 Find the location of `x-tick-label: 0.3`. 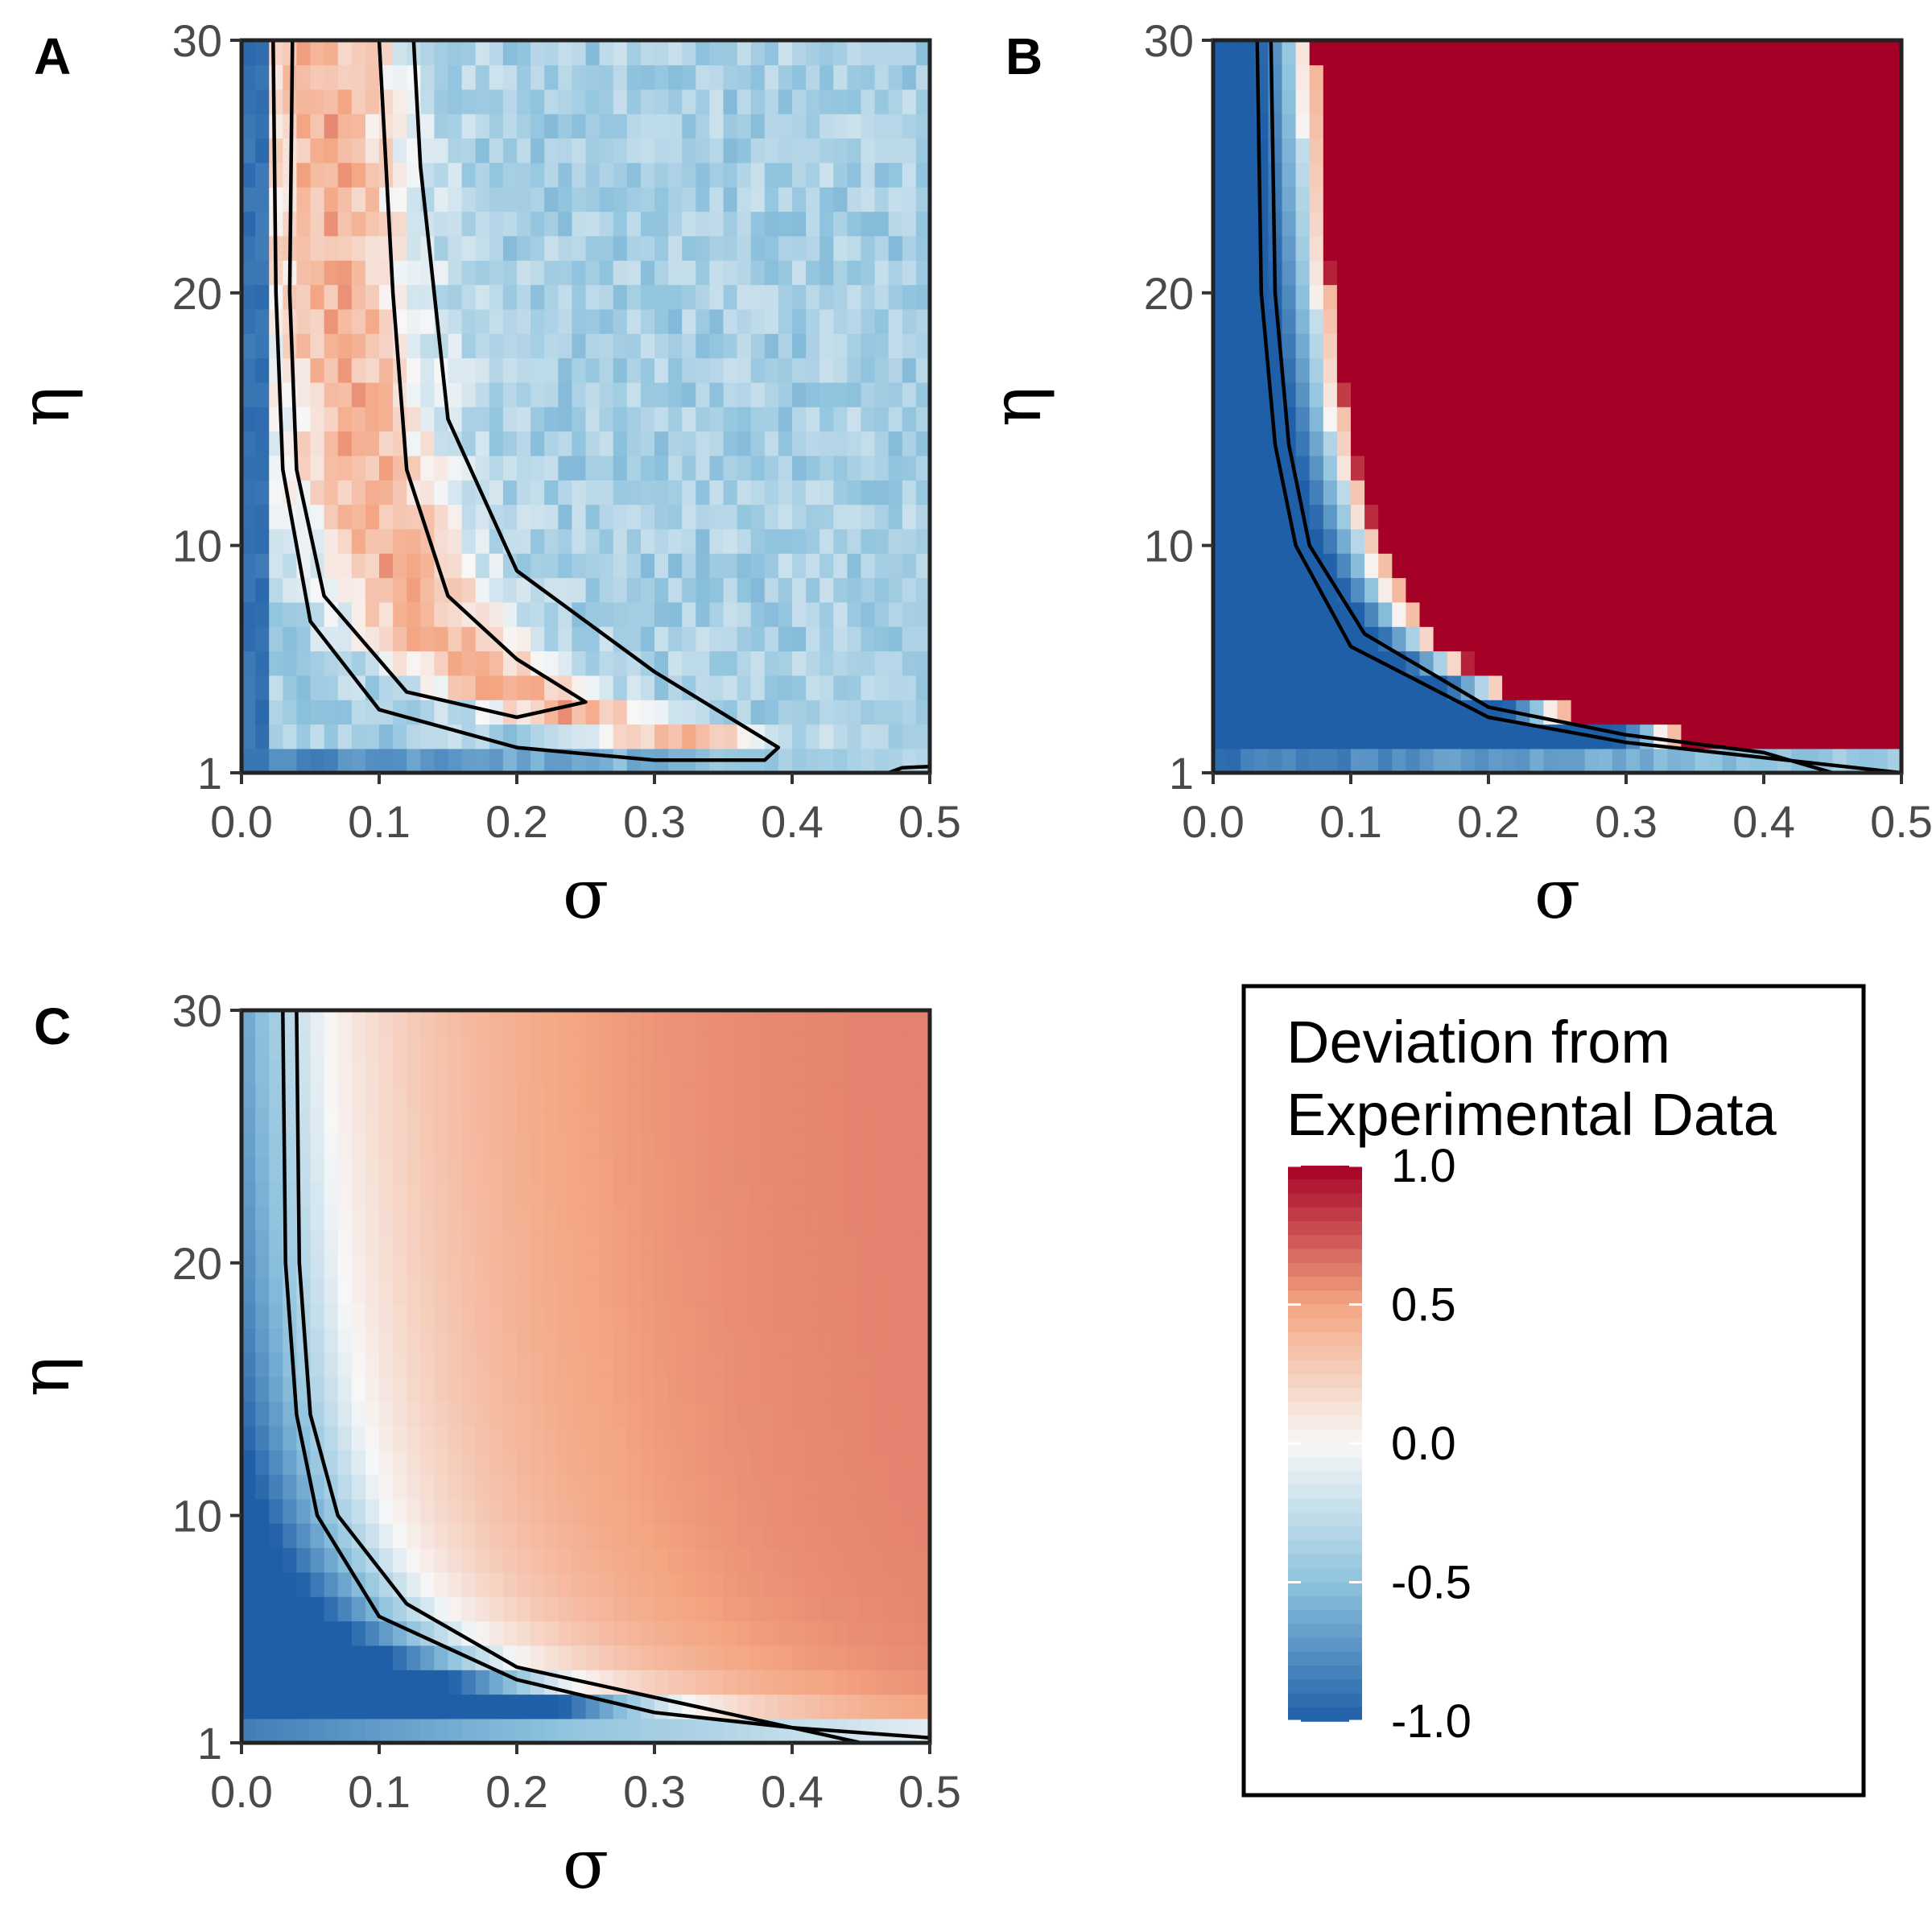

x-tick-label: 0.3 is located at coordinates (654, 1791).